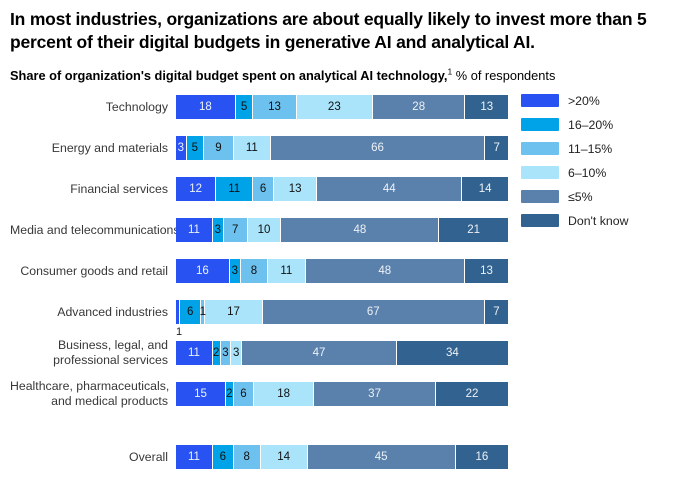  Describe the element at coordinates (196, 188) in the screenshot. I see `segment-value: 12` at that location.